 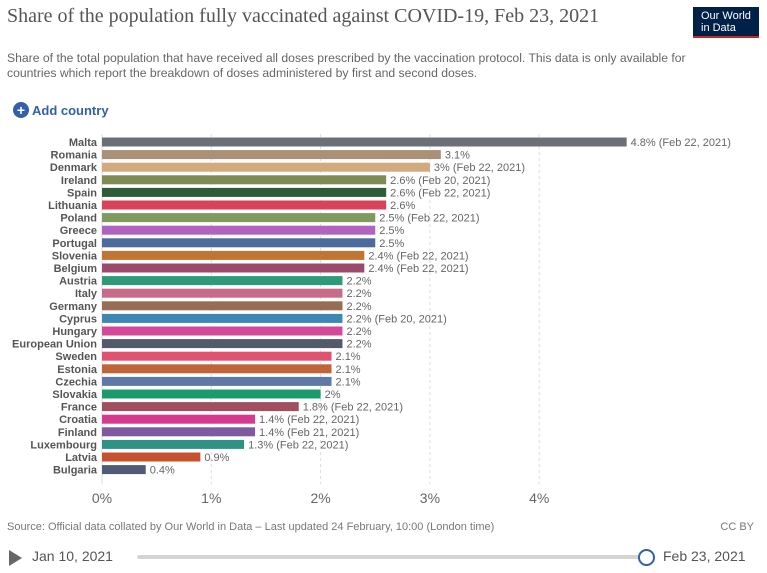 I want to click on data-label: 2.6% (Feb 20, 2021), so click(x=440, y=181).